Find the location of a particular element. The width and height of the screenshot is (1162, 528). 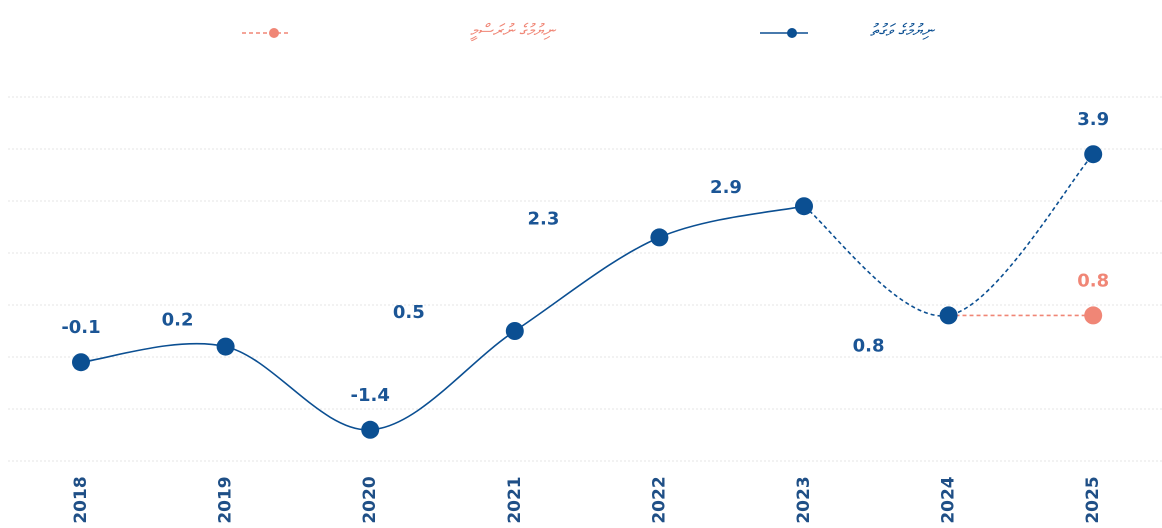

x-tick-label: 2024 is located at coordinates (949, 499).